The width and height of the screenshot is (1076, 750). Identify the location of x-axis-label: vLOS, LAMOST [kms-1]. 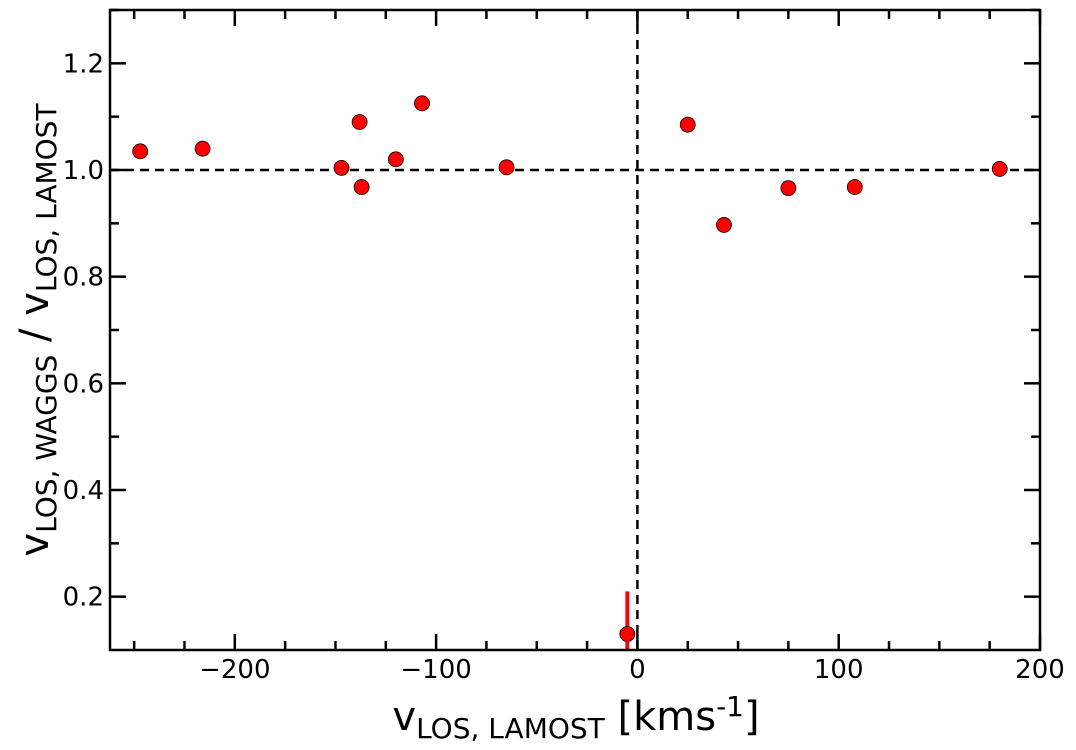
(575, 717).